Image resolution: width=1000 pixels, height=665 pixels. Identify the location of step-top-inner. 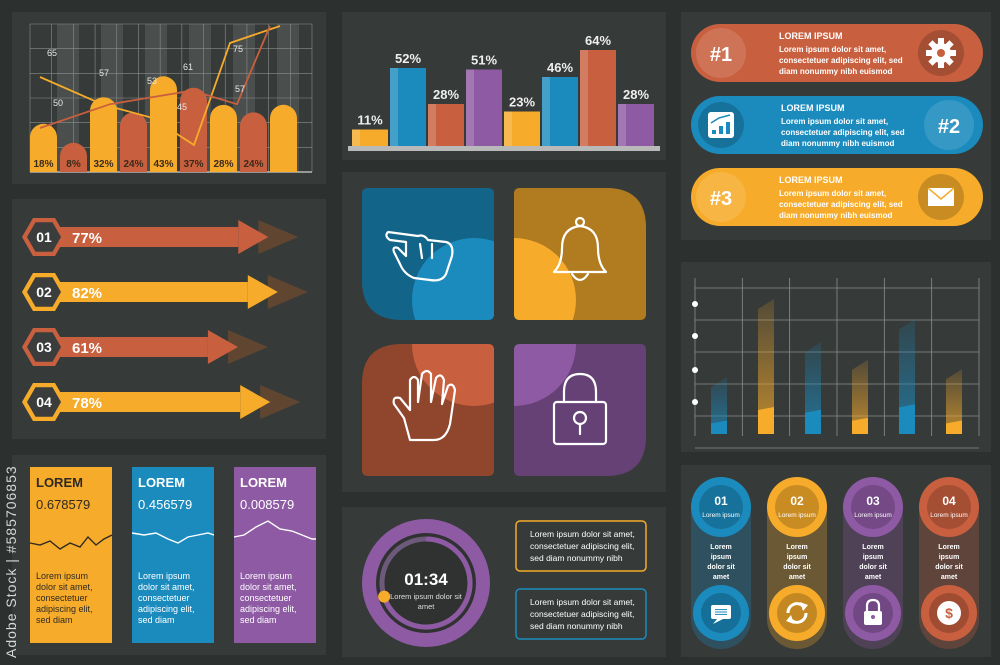
(949, 507).